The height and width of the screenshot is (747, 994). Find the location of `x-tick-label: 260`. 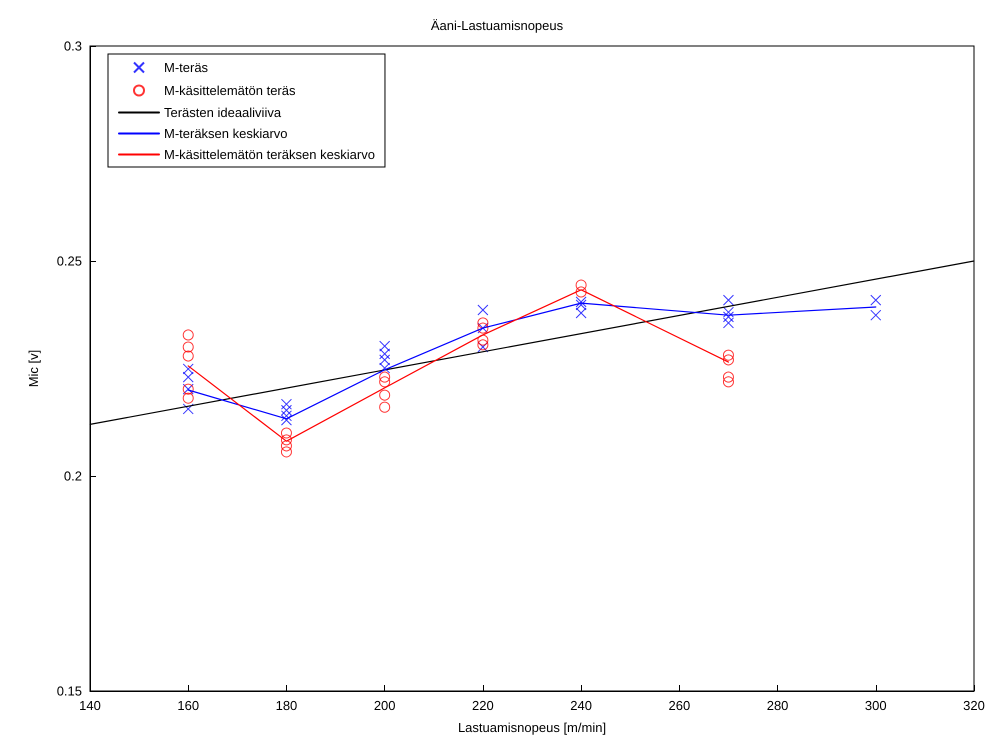

x-tick-label: 260 is located at coordinates (679, 705).